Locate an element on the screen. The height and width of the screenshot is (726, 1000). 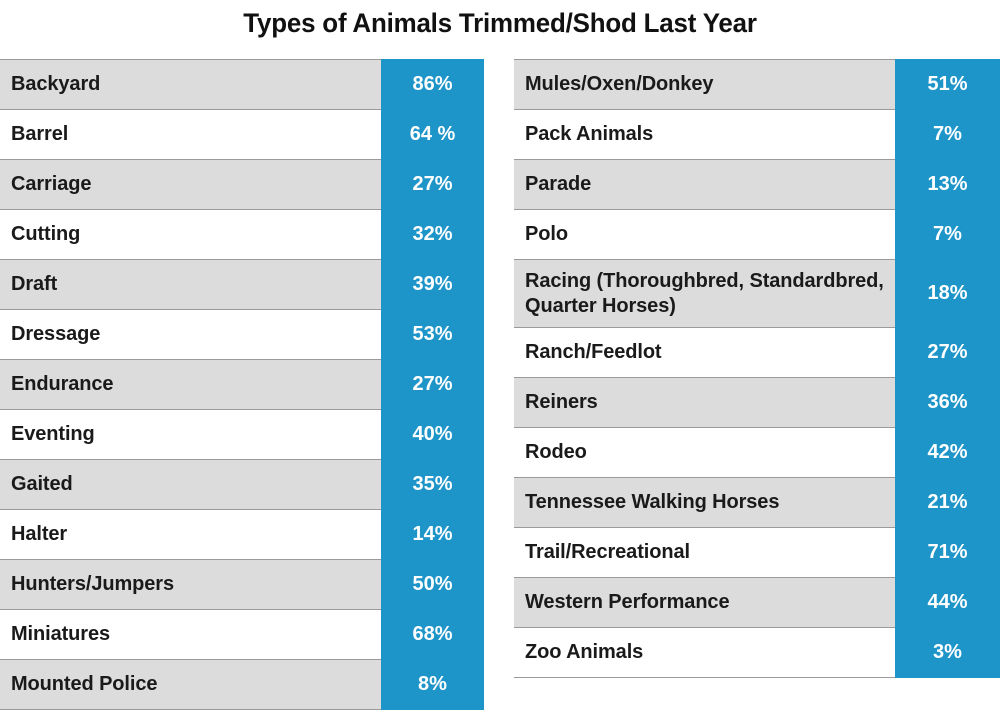
row-value: 18% is located at coordinates (947, 293).